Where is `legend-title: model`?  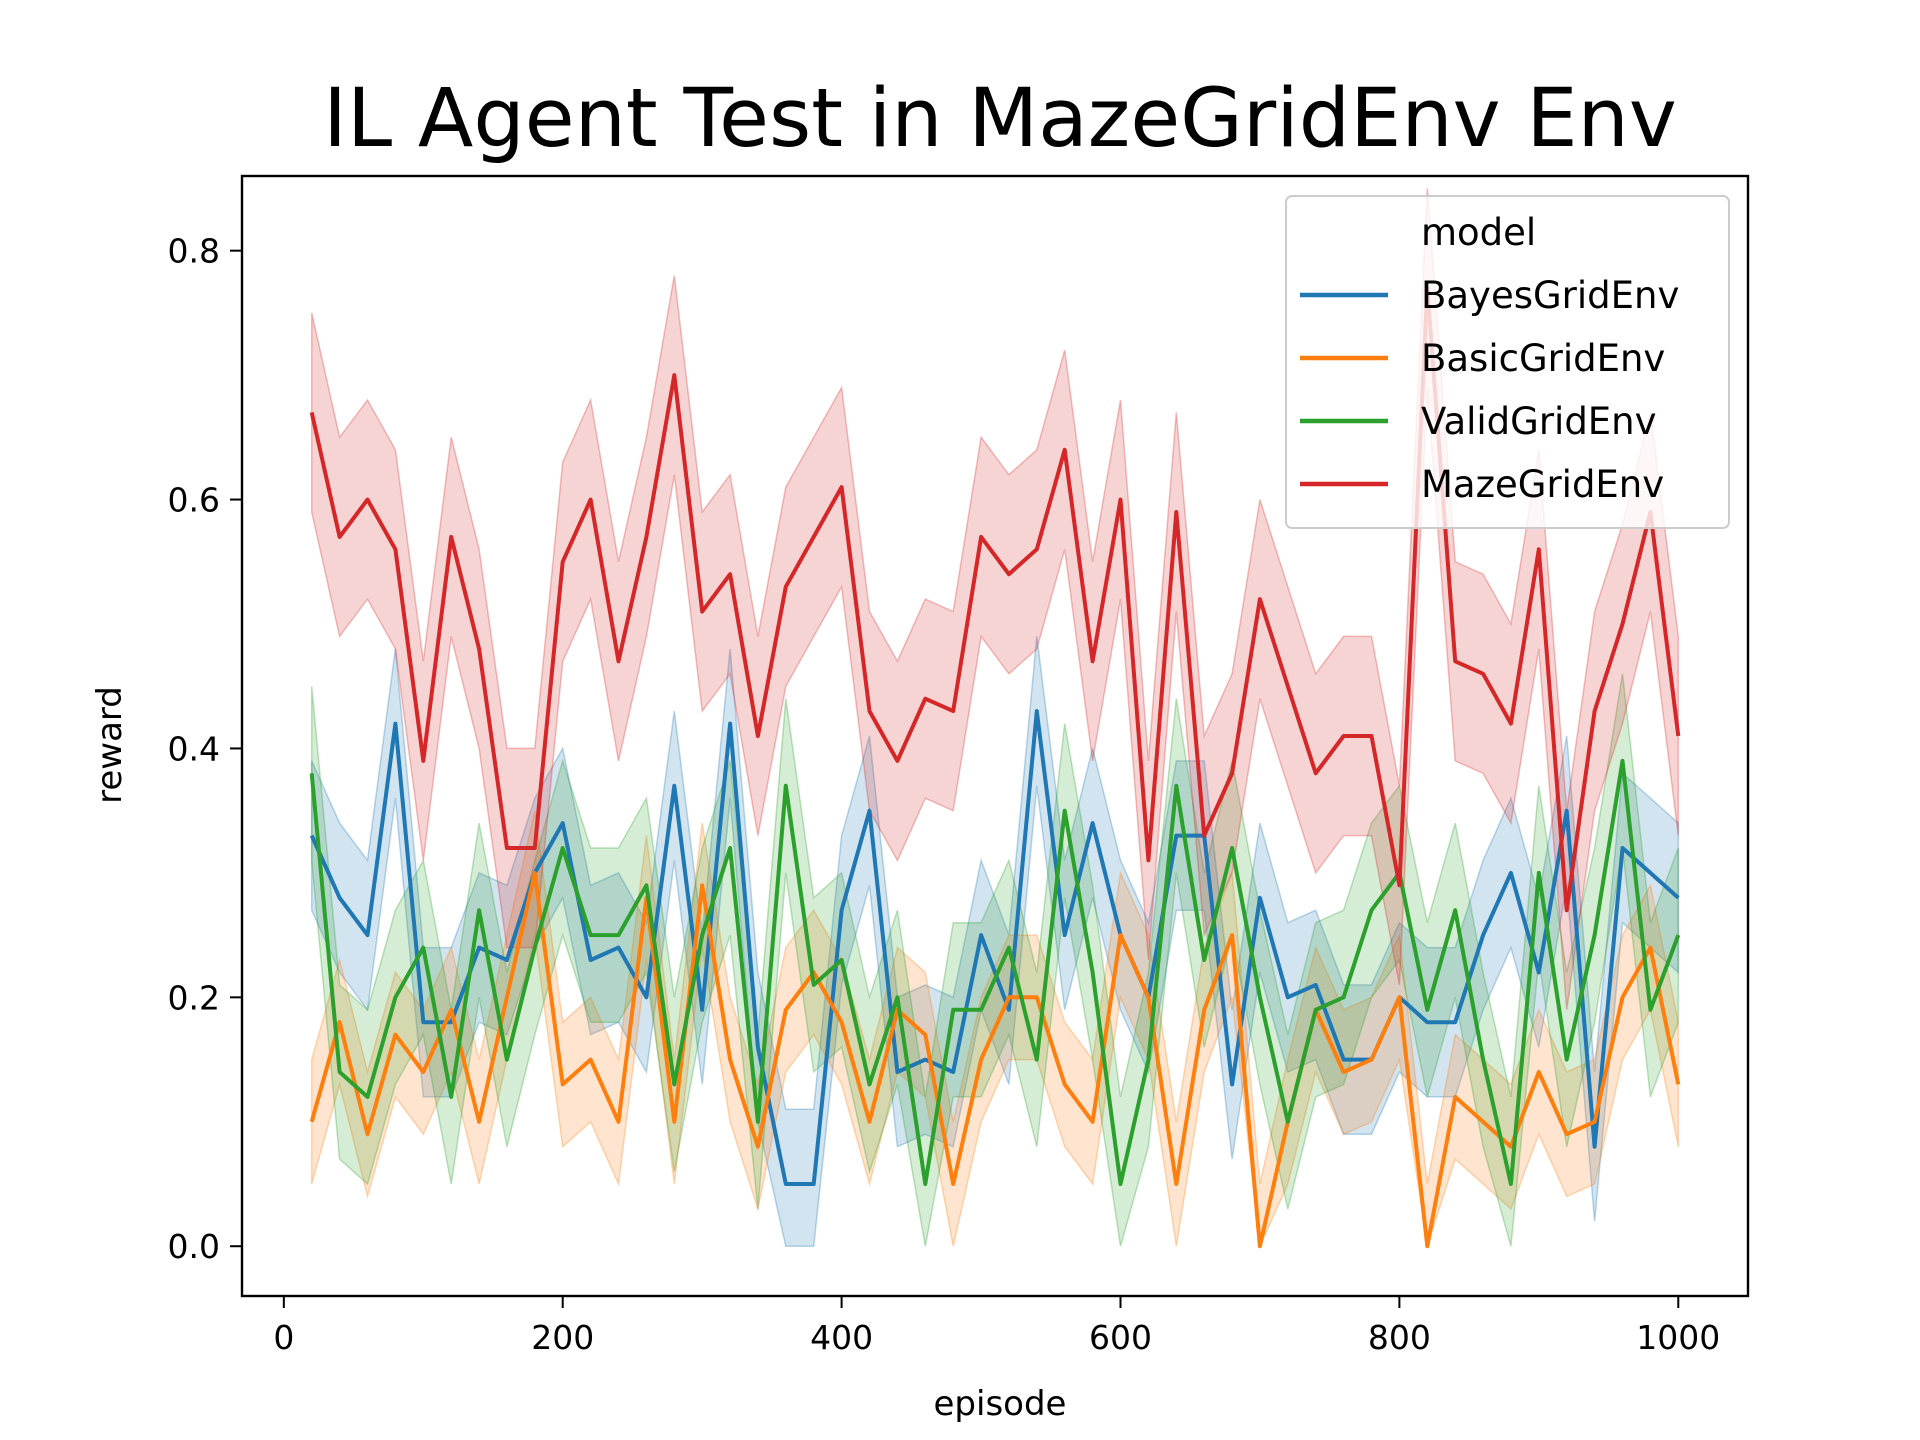 legend-title: model is located at coordinates (1478, 232).